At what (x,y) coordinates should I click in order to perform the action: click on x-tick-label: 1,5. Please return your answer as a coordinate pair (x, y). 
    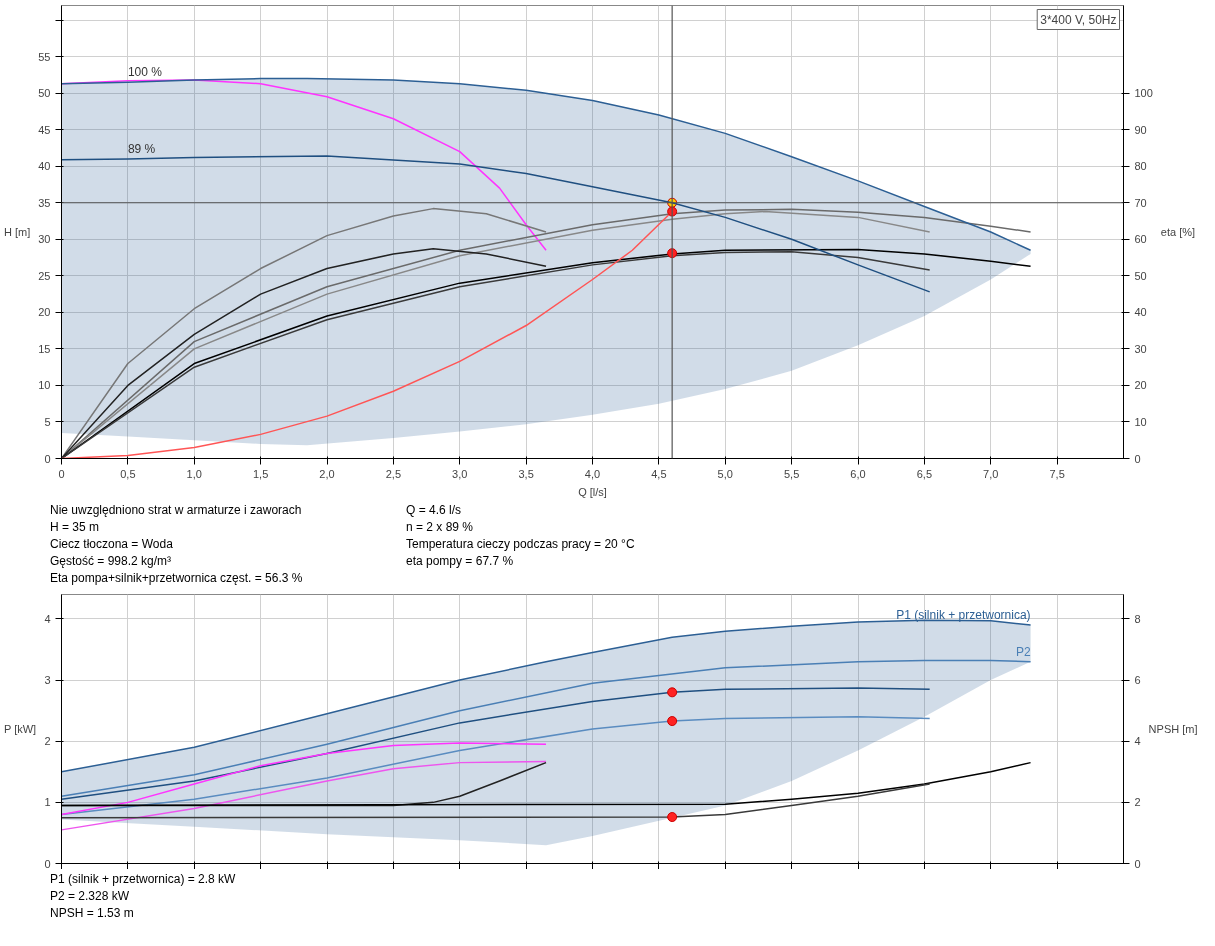
    Looking at the image, I should click on (260, 473).